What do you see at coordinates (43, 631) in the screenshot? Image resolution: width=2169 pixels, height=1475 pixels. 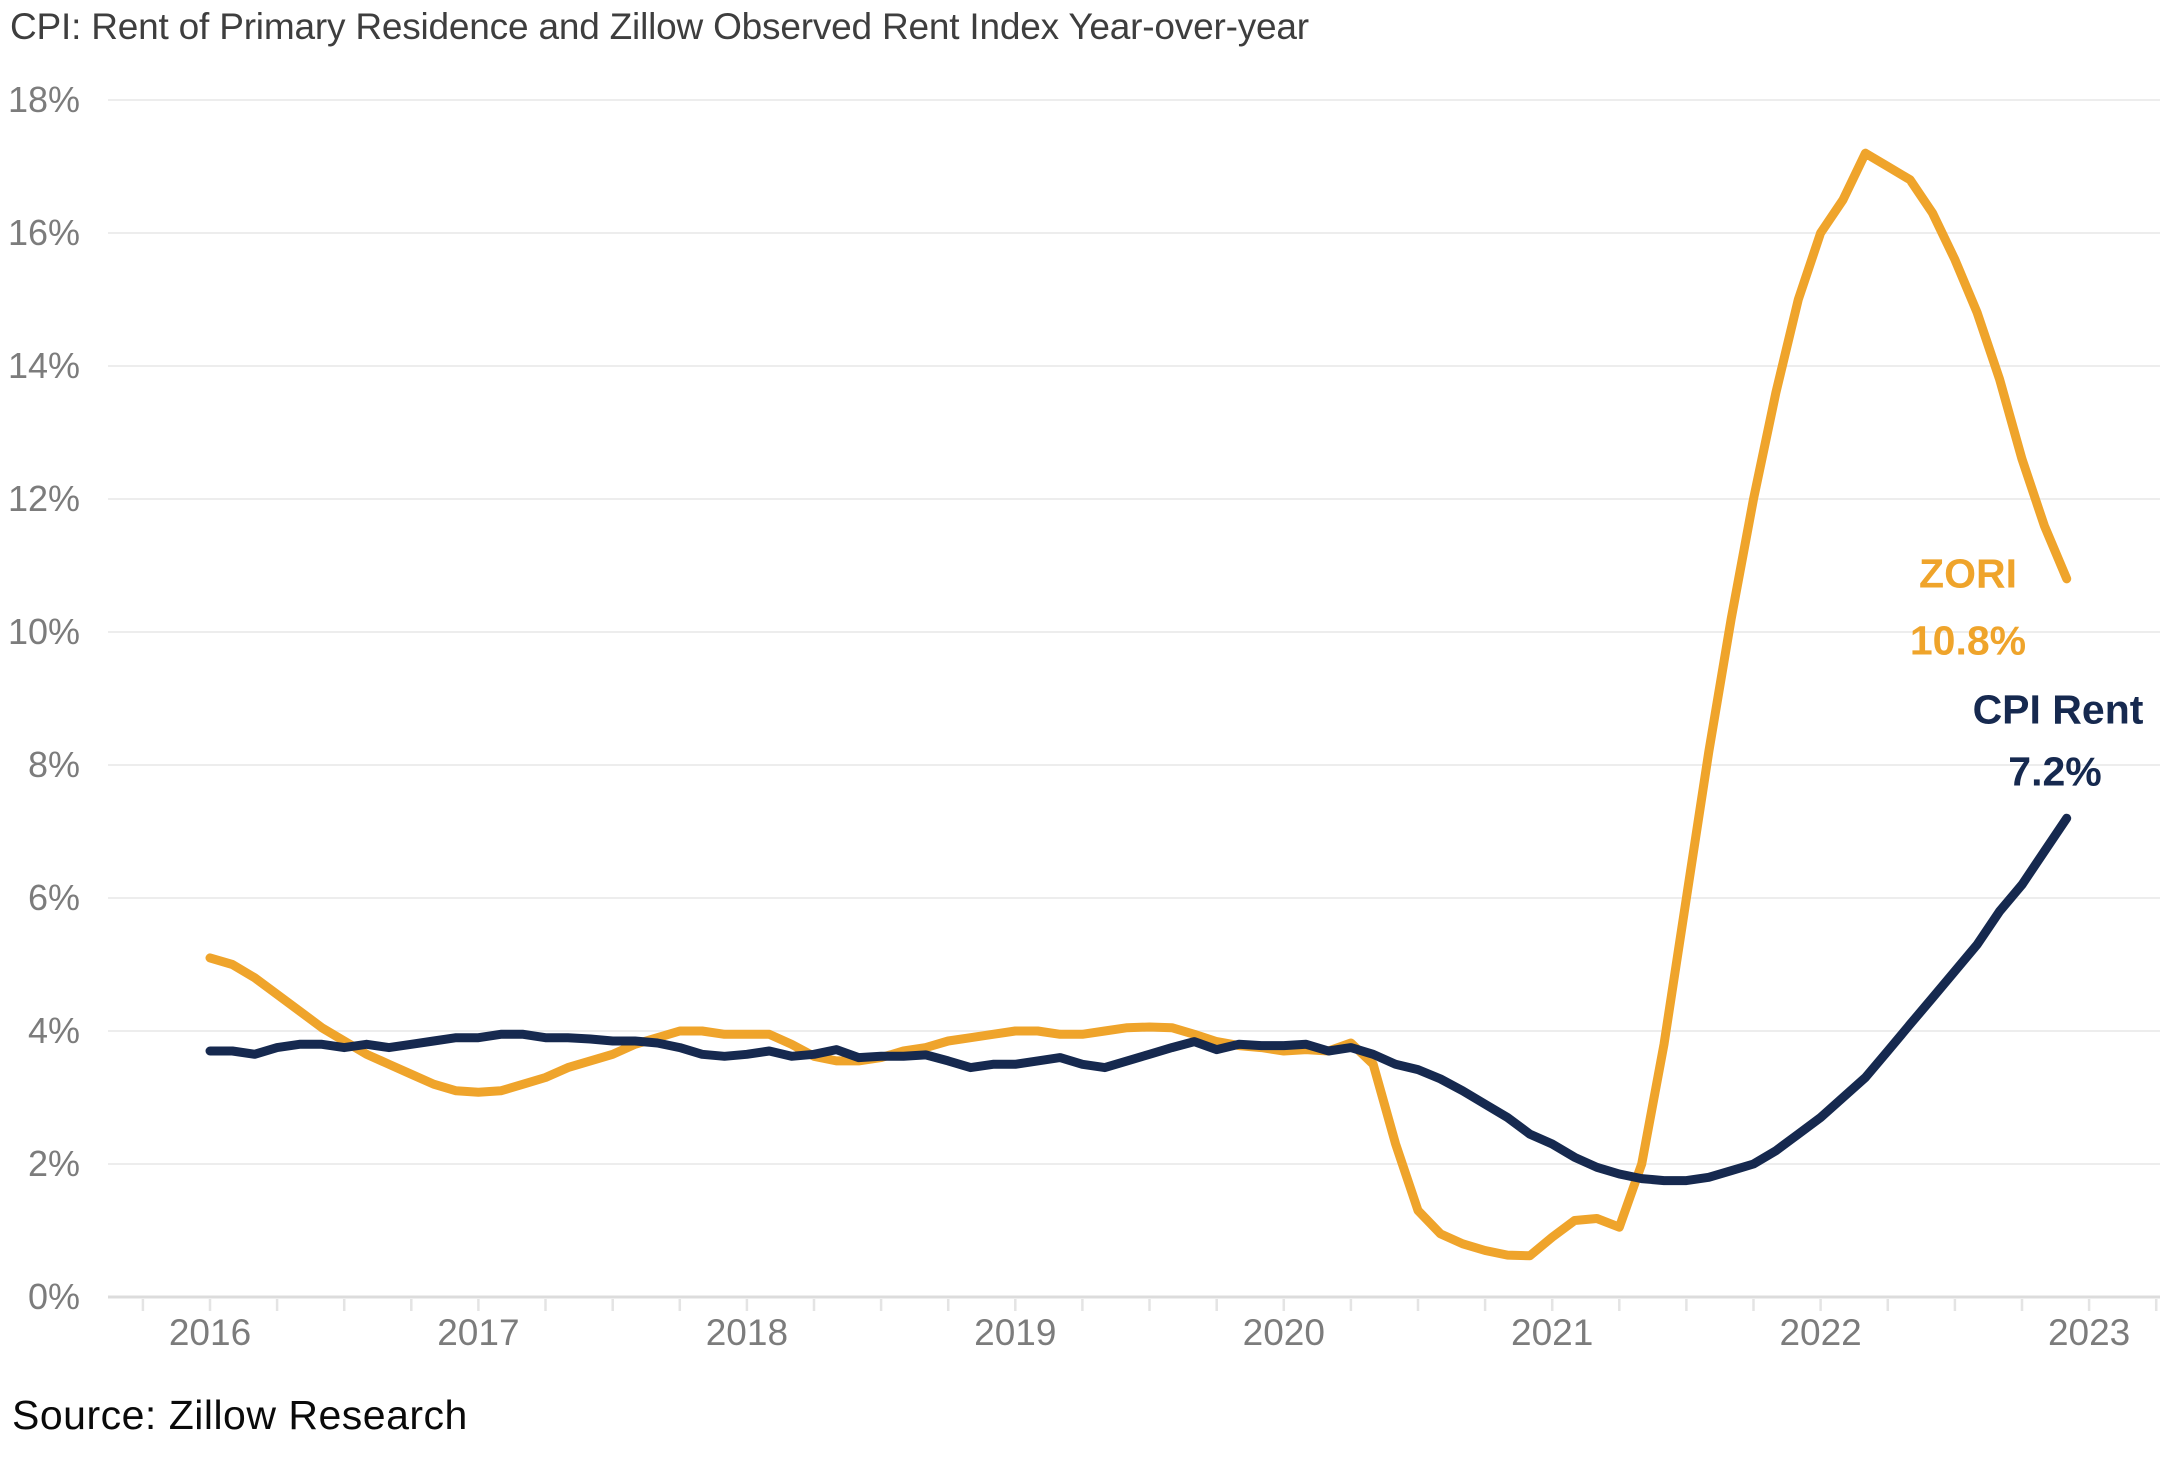 I see `y-axis-label: 10%` at bounding box center [43, 631].